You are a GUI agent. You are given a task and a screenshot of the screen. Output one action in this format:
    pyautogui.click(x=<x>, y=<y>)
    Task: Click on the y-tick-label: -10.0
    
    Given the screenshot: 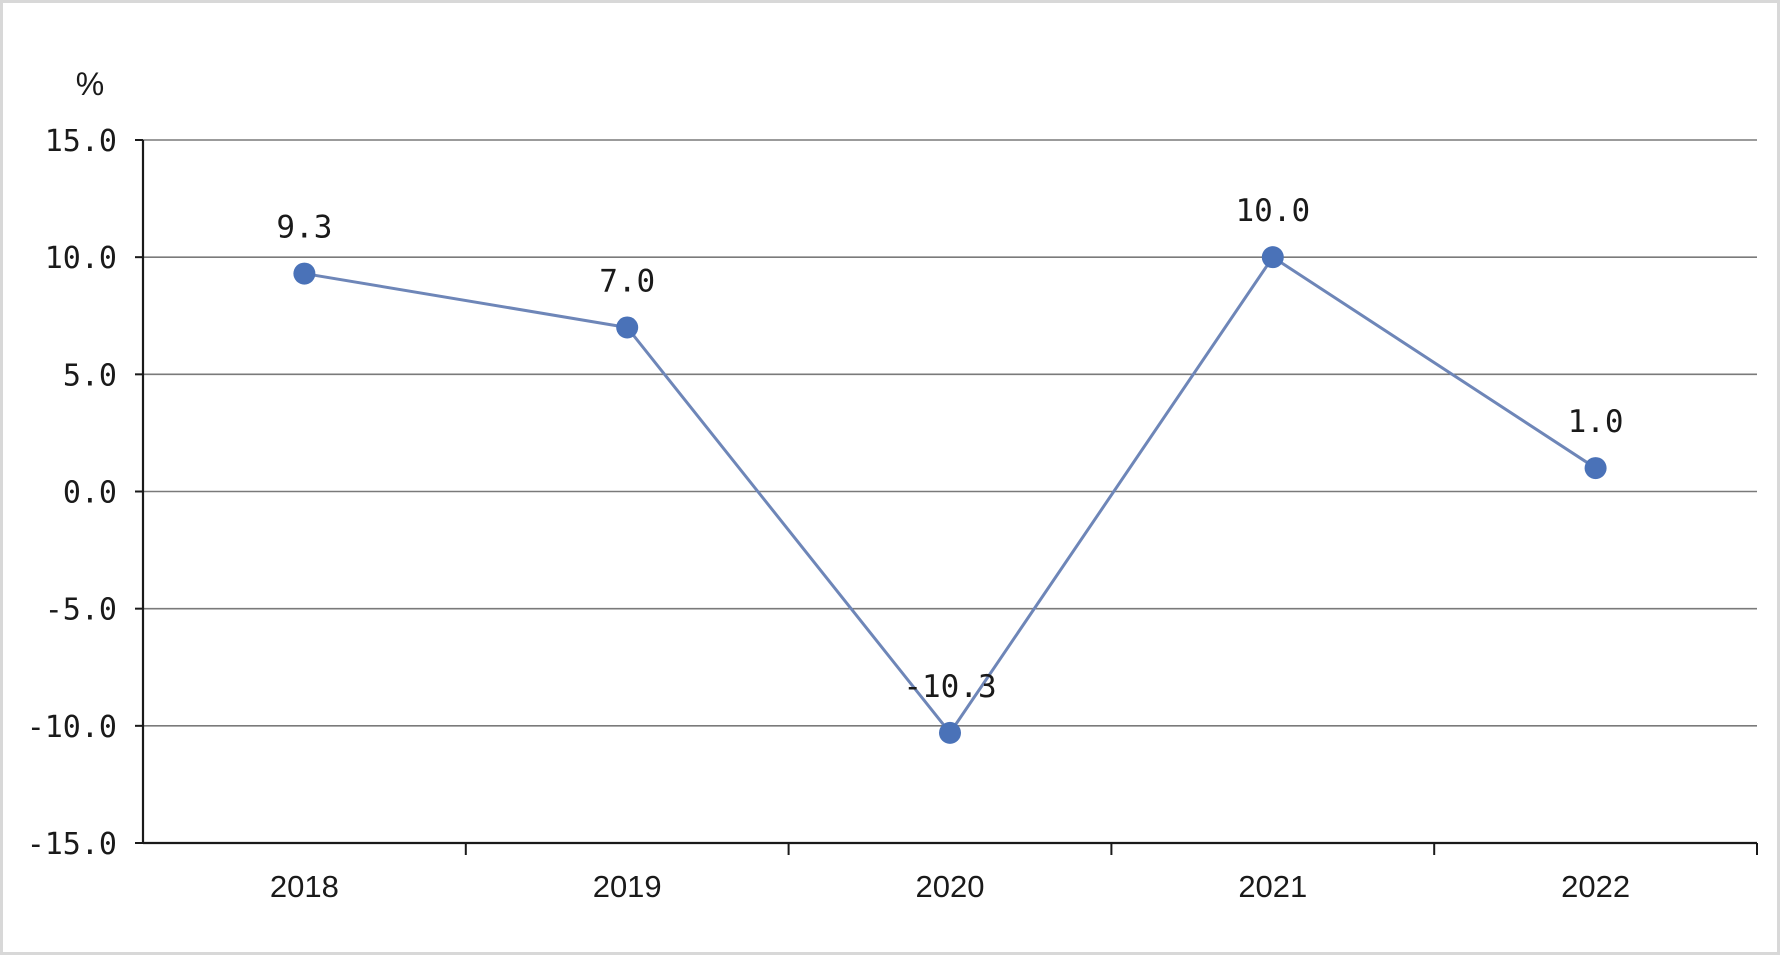 What is the action you would take?
    pyautogui.click(x=72, y=727)
    